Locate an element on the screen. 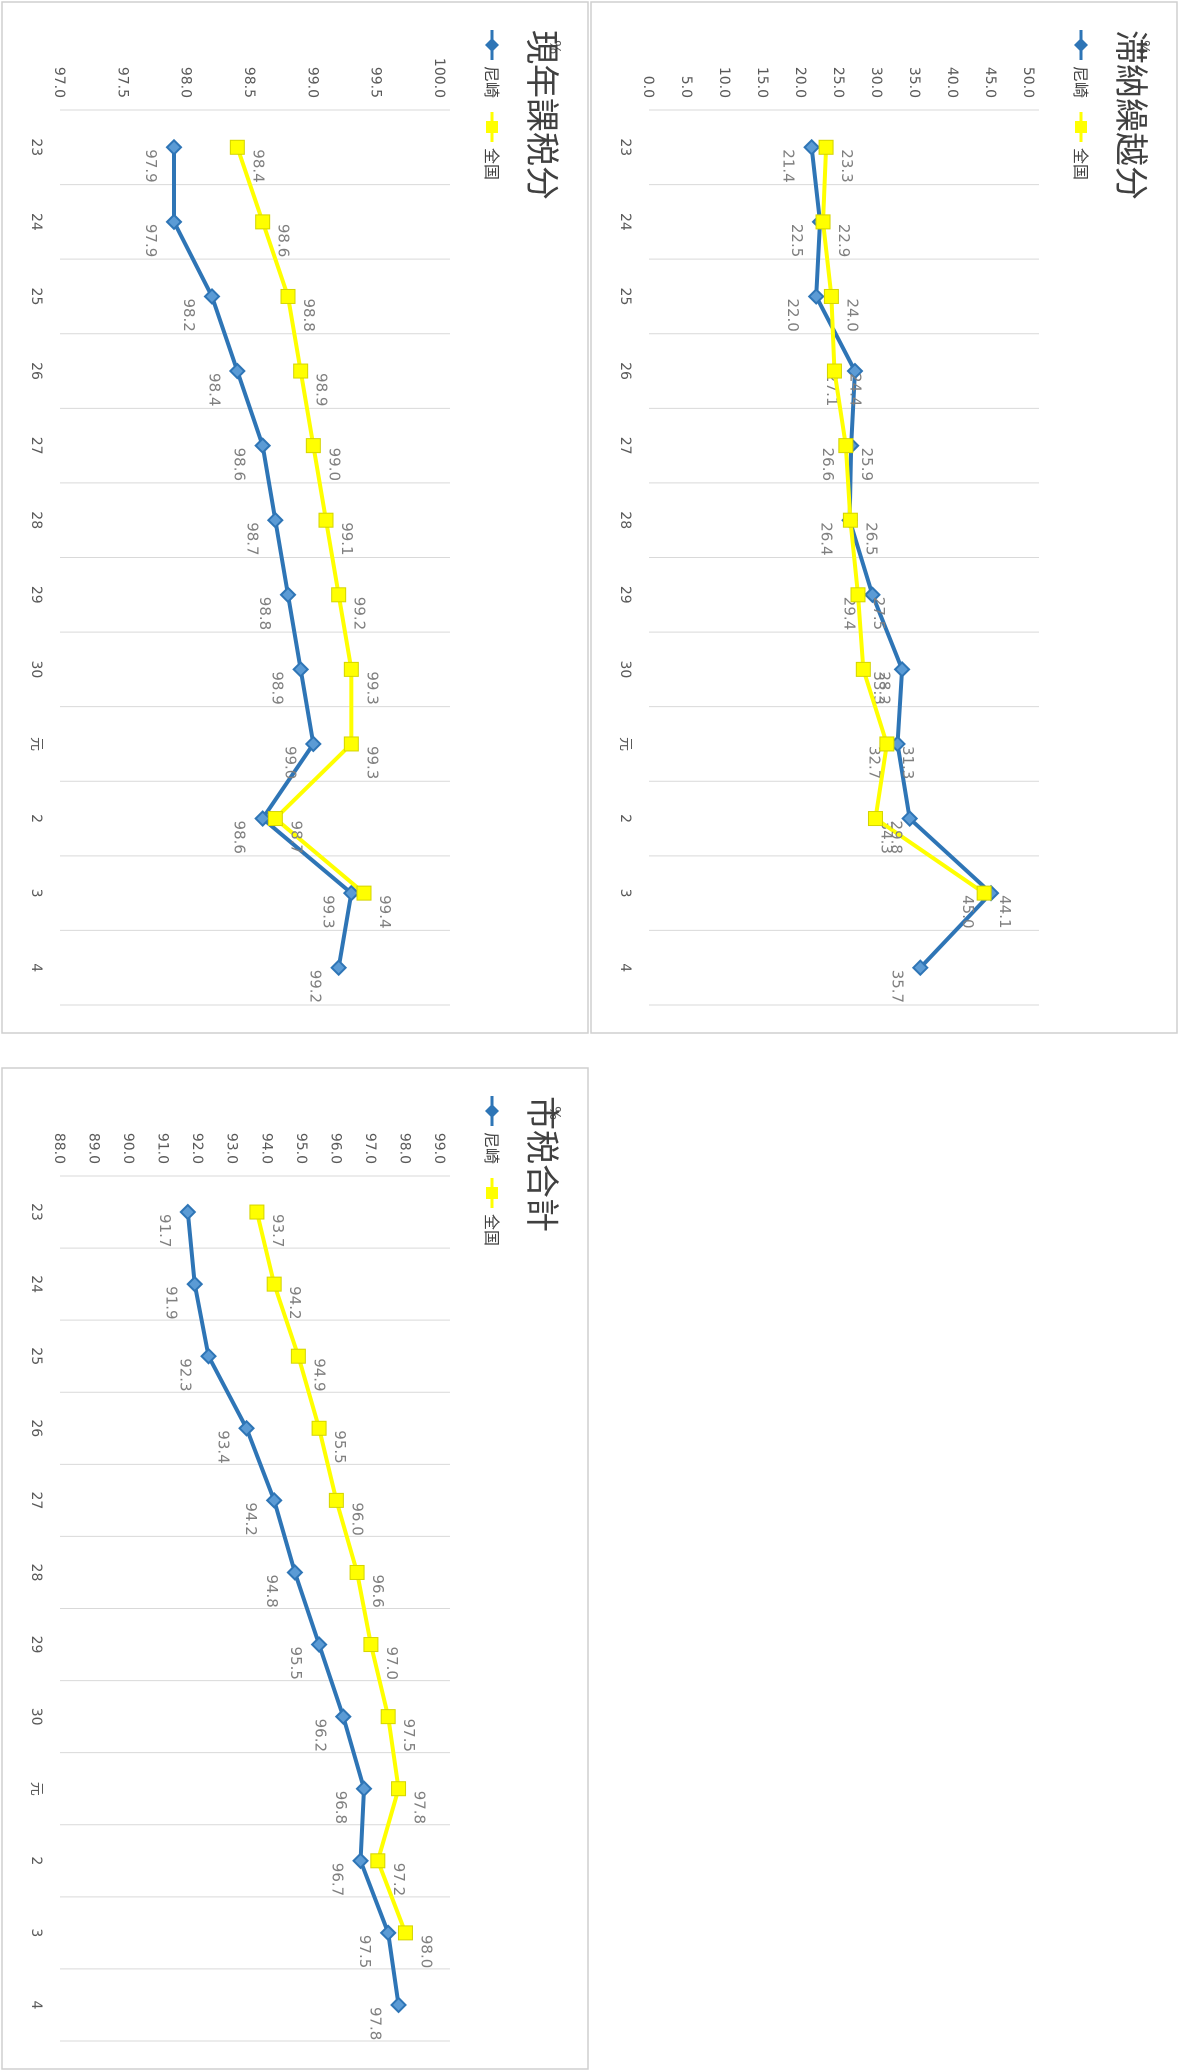 This screenshot has height=2071, width=1179. data-label: 98.9 is located at coordinates (278, 687).